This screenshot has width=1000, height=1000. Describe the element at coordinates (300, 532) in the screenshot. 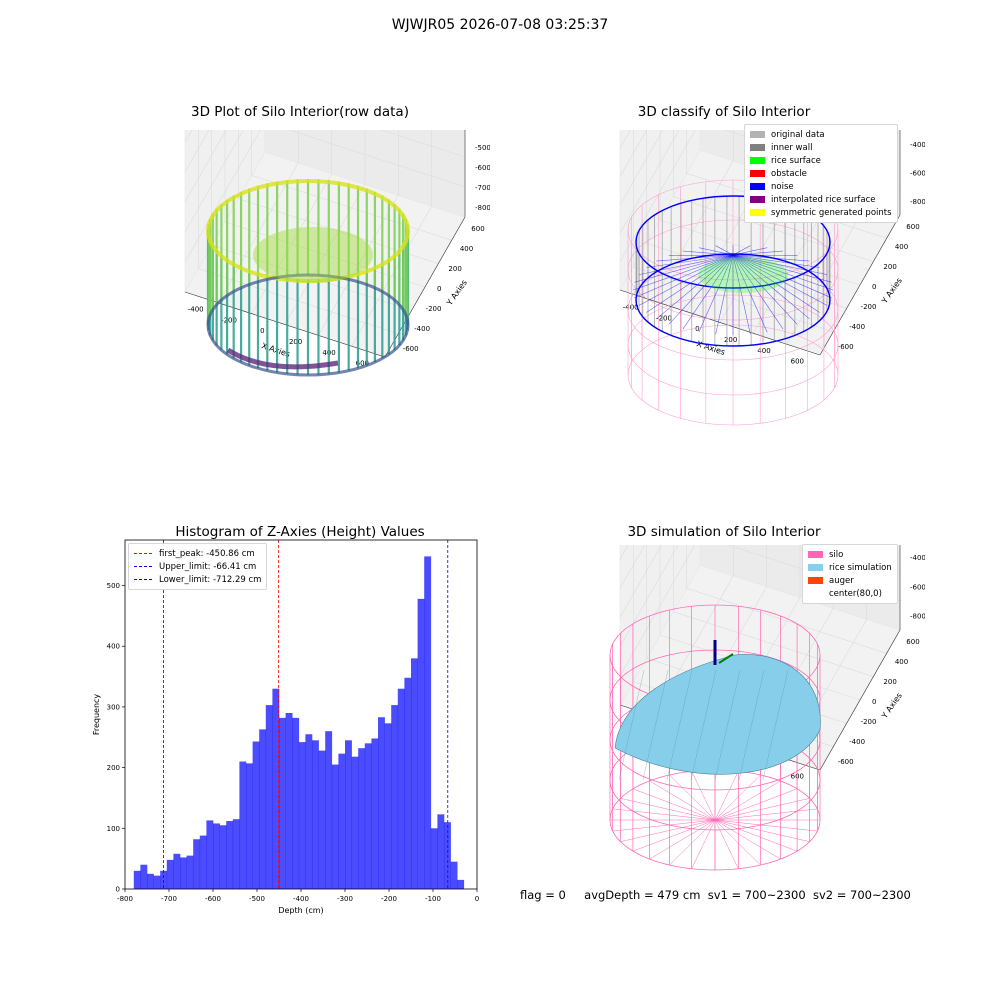

I see `histogram-title: Histogram of Z-Axies (Height) Values` at that location.